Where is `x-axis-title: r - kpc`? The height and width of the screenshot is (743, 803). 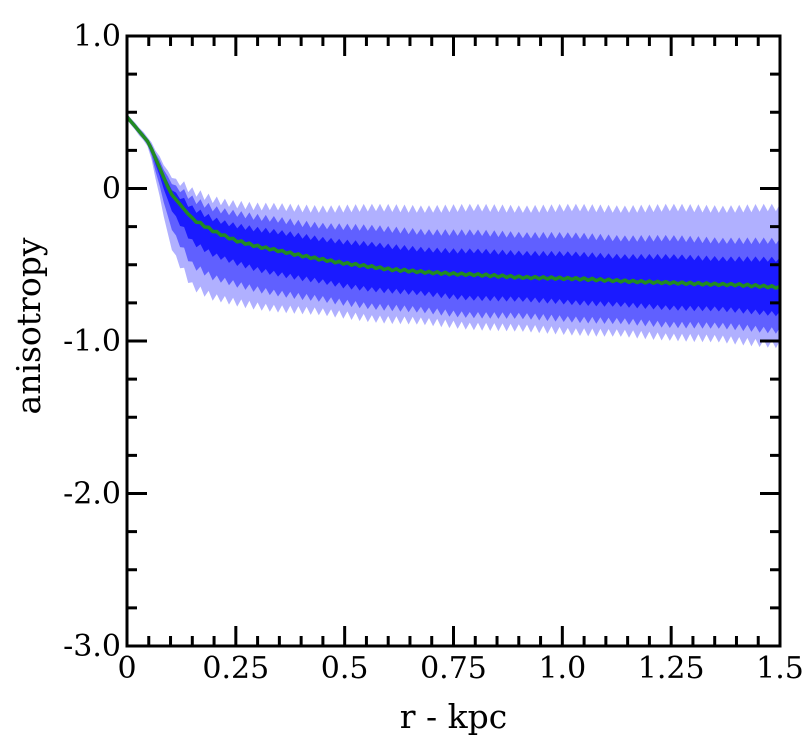
x-axis-title: r - kpc is located at coordinates (454, 716).